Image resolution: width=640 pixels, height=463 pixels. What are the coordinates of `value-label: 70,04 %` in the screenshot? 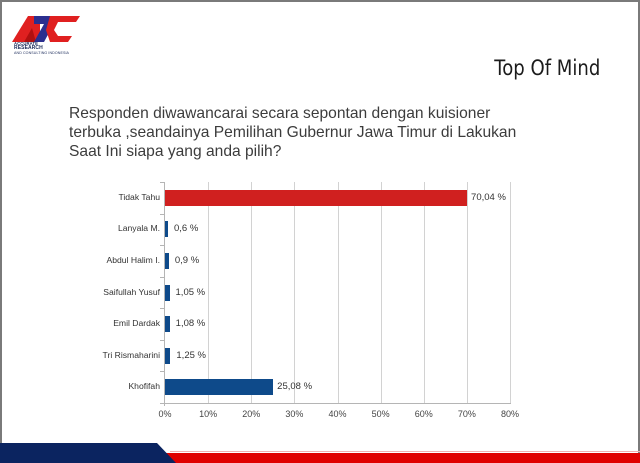 It's located at (488, 197).